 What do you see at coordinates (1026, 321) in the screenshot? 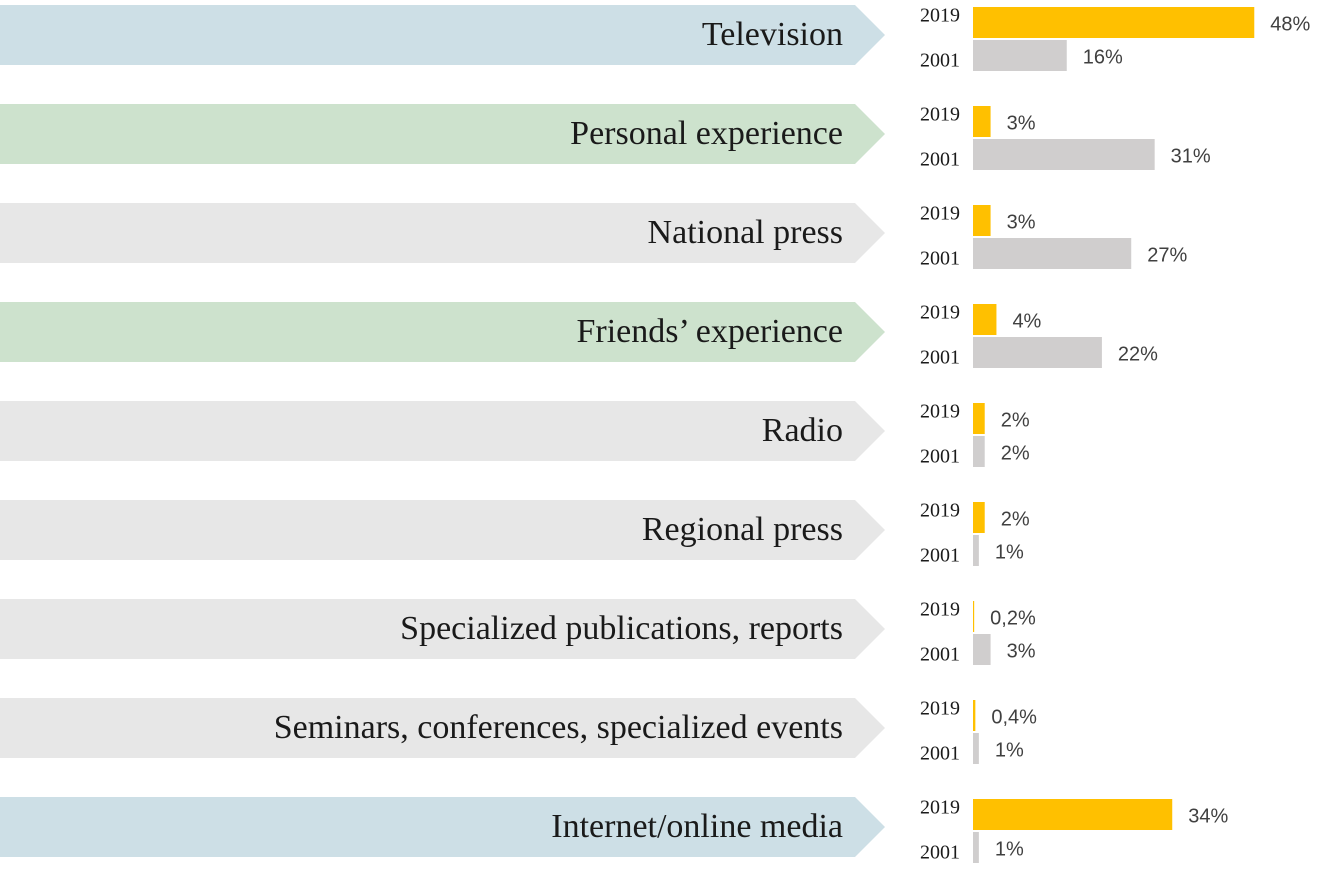
I see `value-label: 4%` at bounding box center [1026, 321].